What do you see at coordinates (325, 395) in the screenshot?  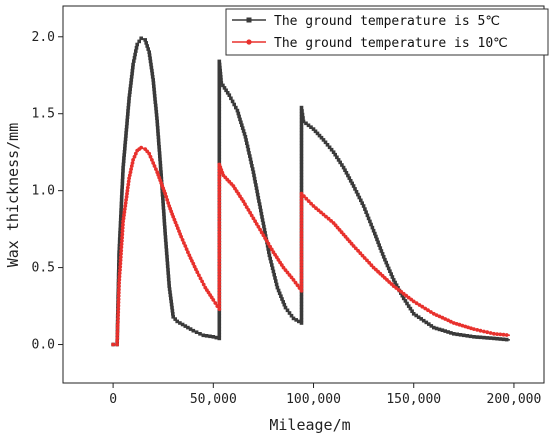 I see `x-axis: 0 50,000 100,000 150,000 200,000` at bounding box center [325, 395].